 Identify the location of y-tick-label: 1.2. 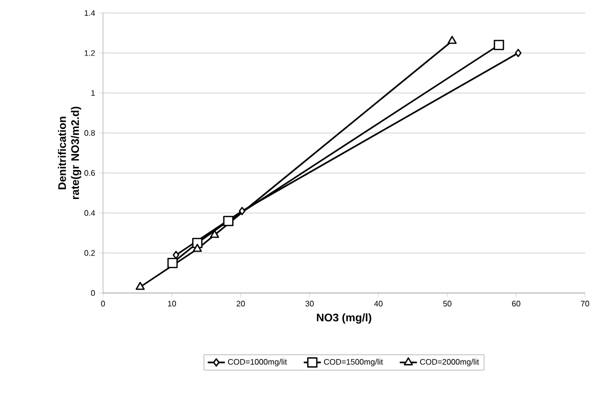
(89, 53).